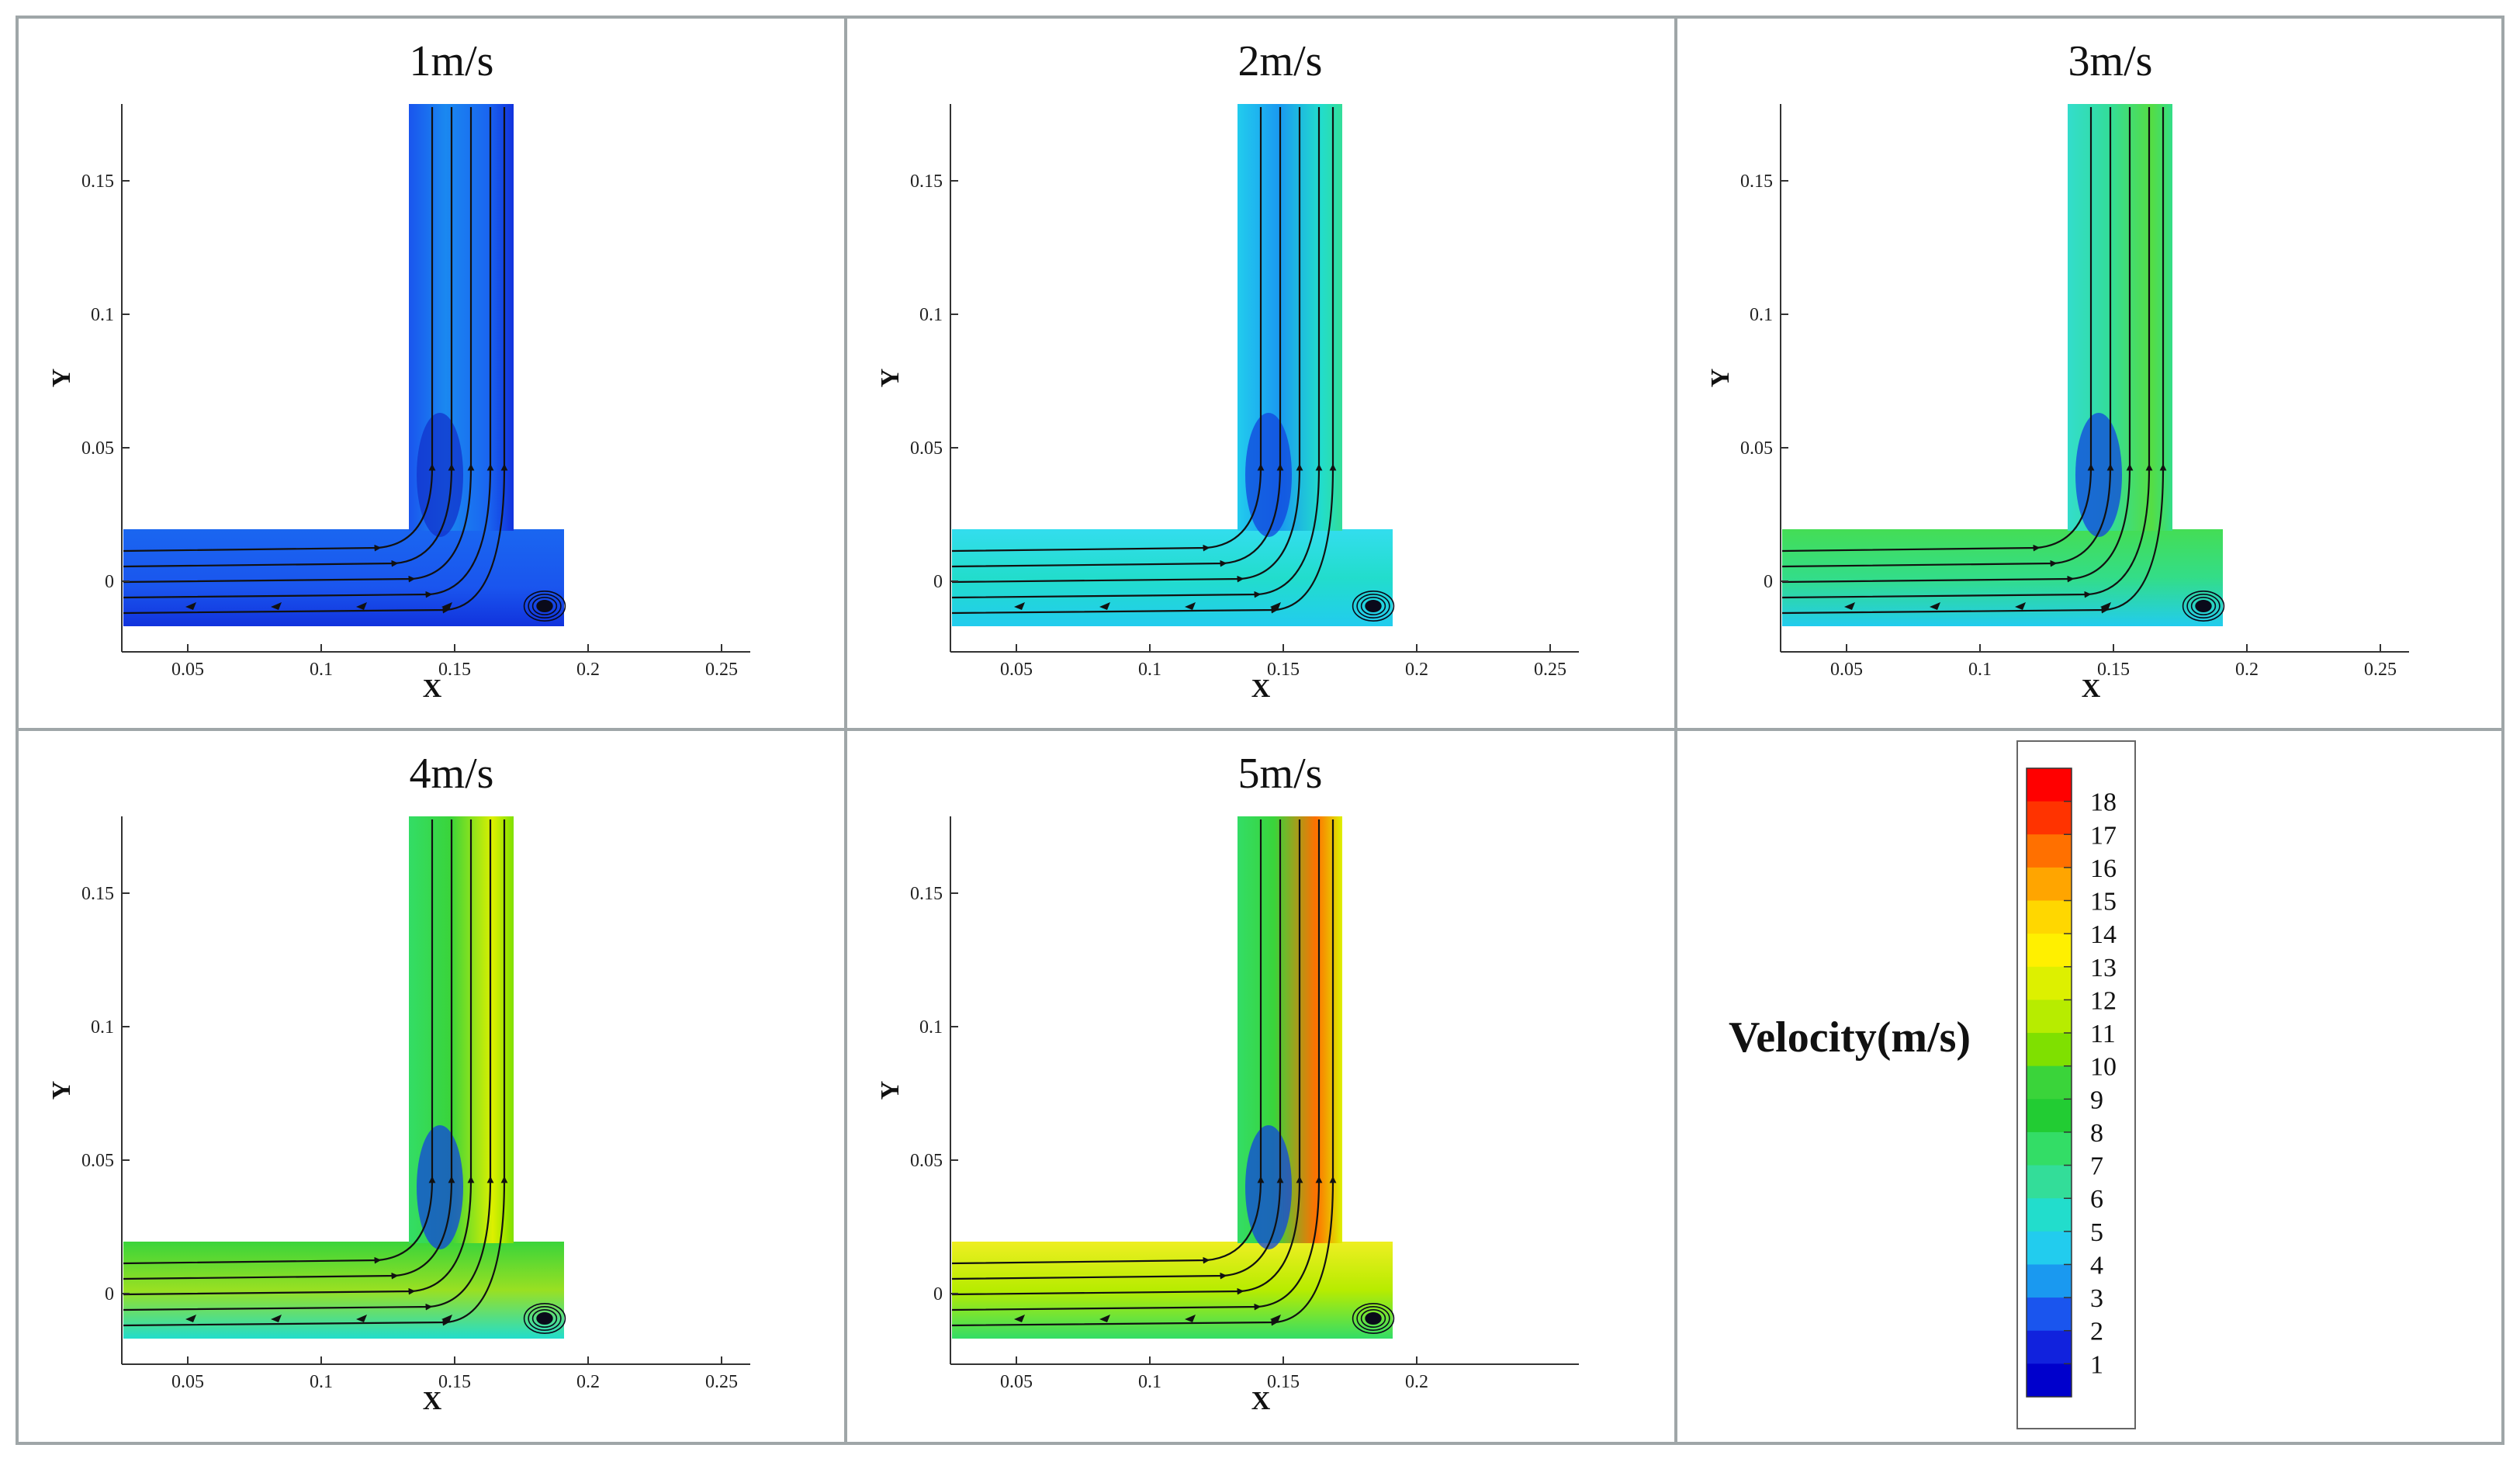  What do you see at coordinates (588, 670) in the screenshot?
I see `x-tick-label: 0.2` at bounding box center [588, 670].